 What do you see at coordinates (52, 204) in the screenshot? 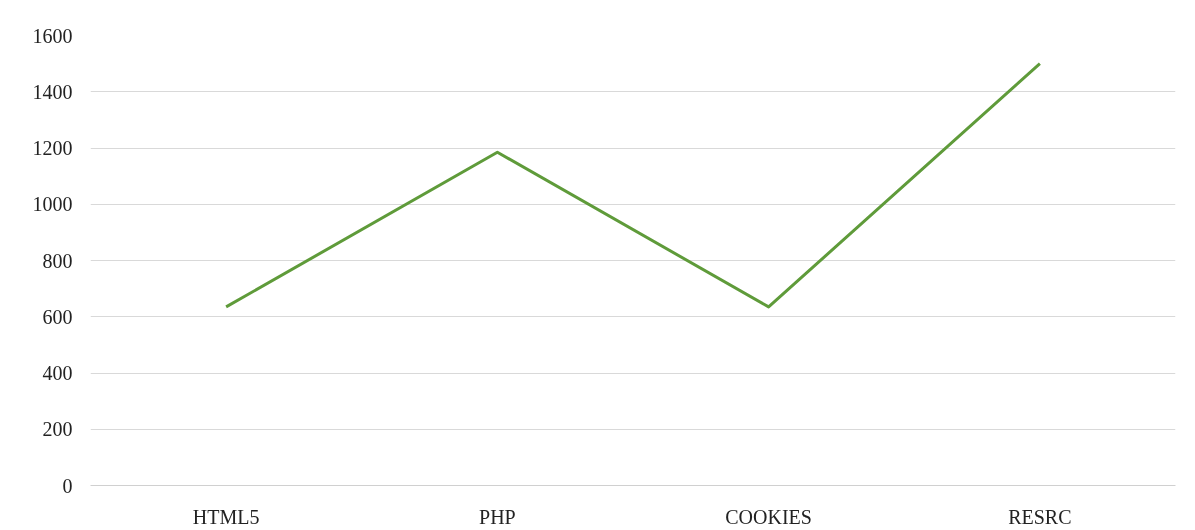
I see `y-tick-label: 1000` at bounding box center [52, 204].